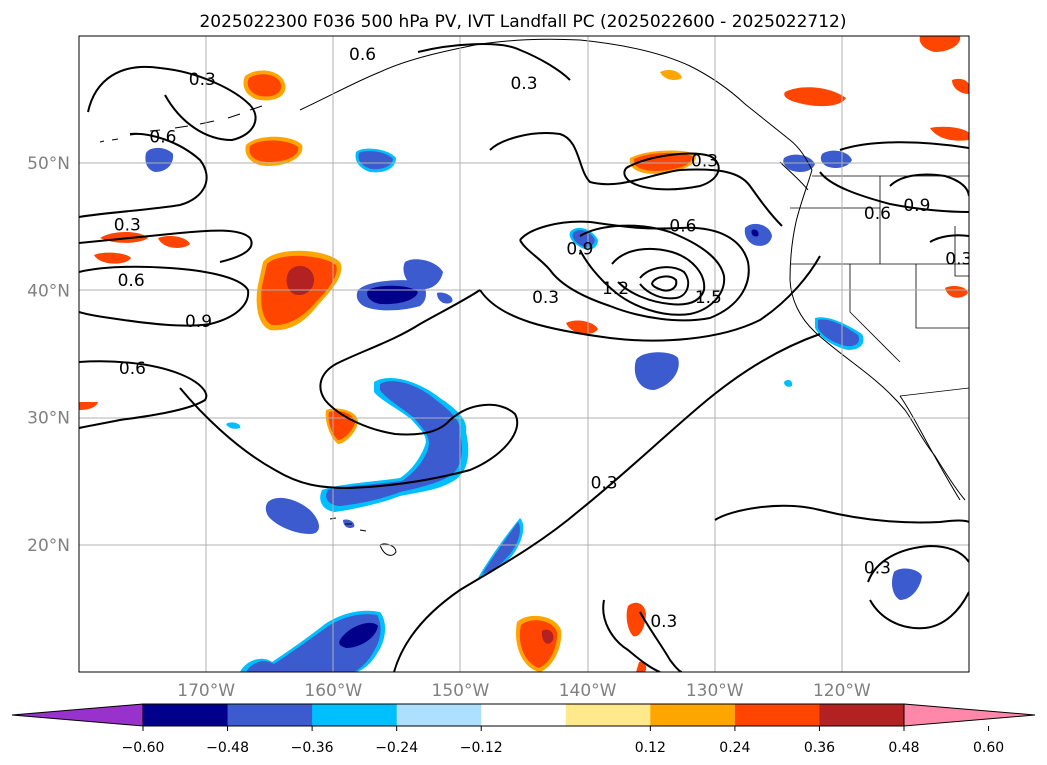 The image size is (1047, 765). I want to click on longitude-tick-label: 140°W, so click(588, 691).